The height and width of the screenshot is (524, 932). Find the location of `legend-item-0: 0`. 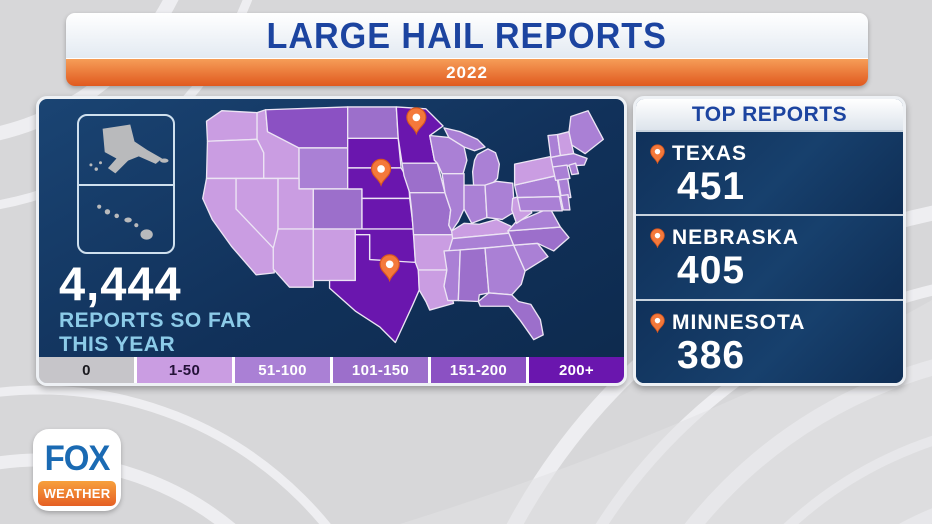

legend-item-0: 0 is located at coordinates (86, 370).